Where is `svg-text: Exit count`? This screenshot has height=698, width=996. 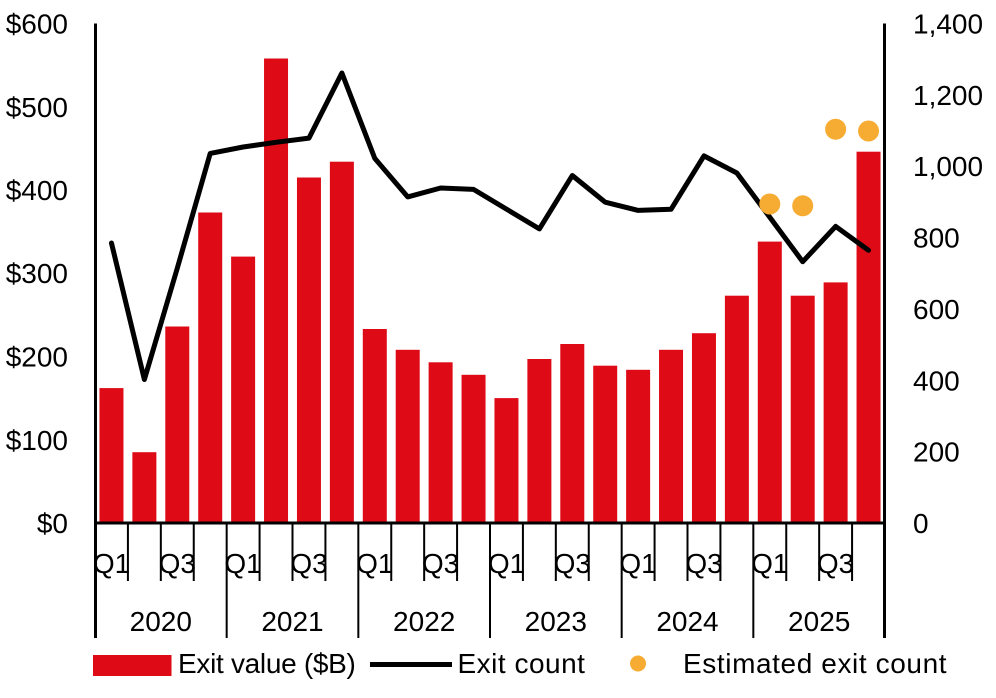 svg-text: Exit count is located at coordinates (522, 663).